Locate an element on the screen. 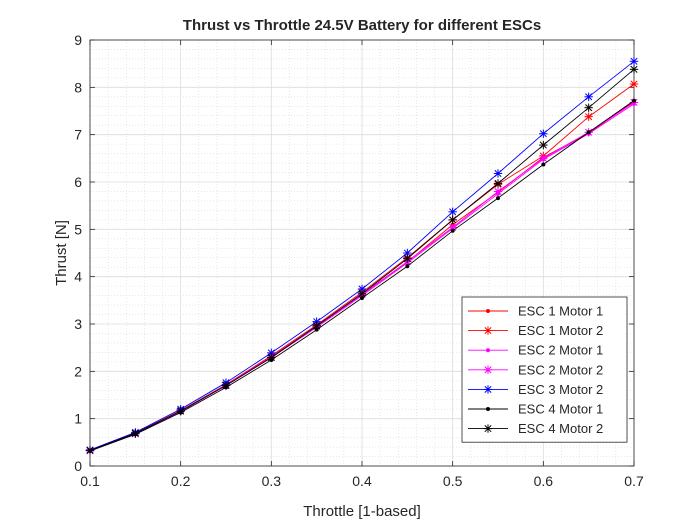 The height and width of the screenshot is (525, 700). legend-item-esc-1-motor-2: ESC 1 Motor 2 is located at coordinates (535, 330).